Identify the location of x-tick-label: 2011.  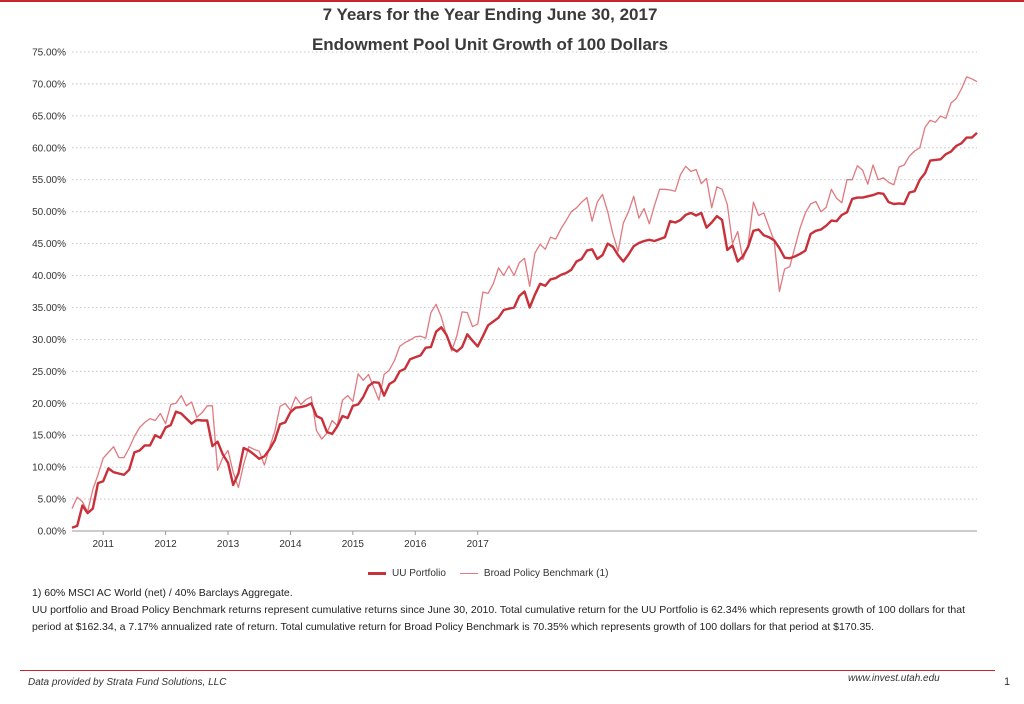
(103, 544).